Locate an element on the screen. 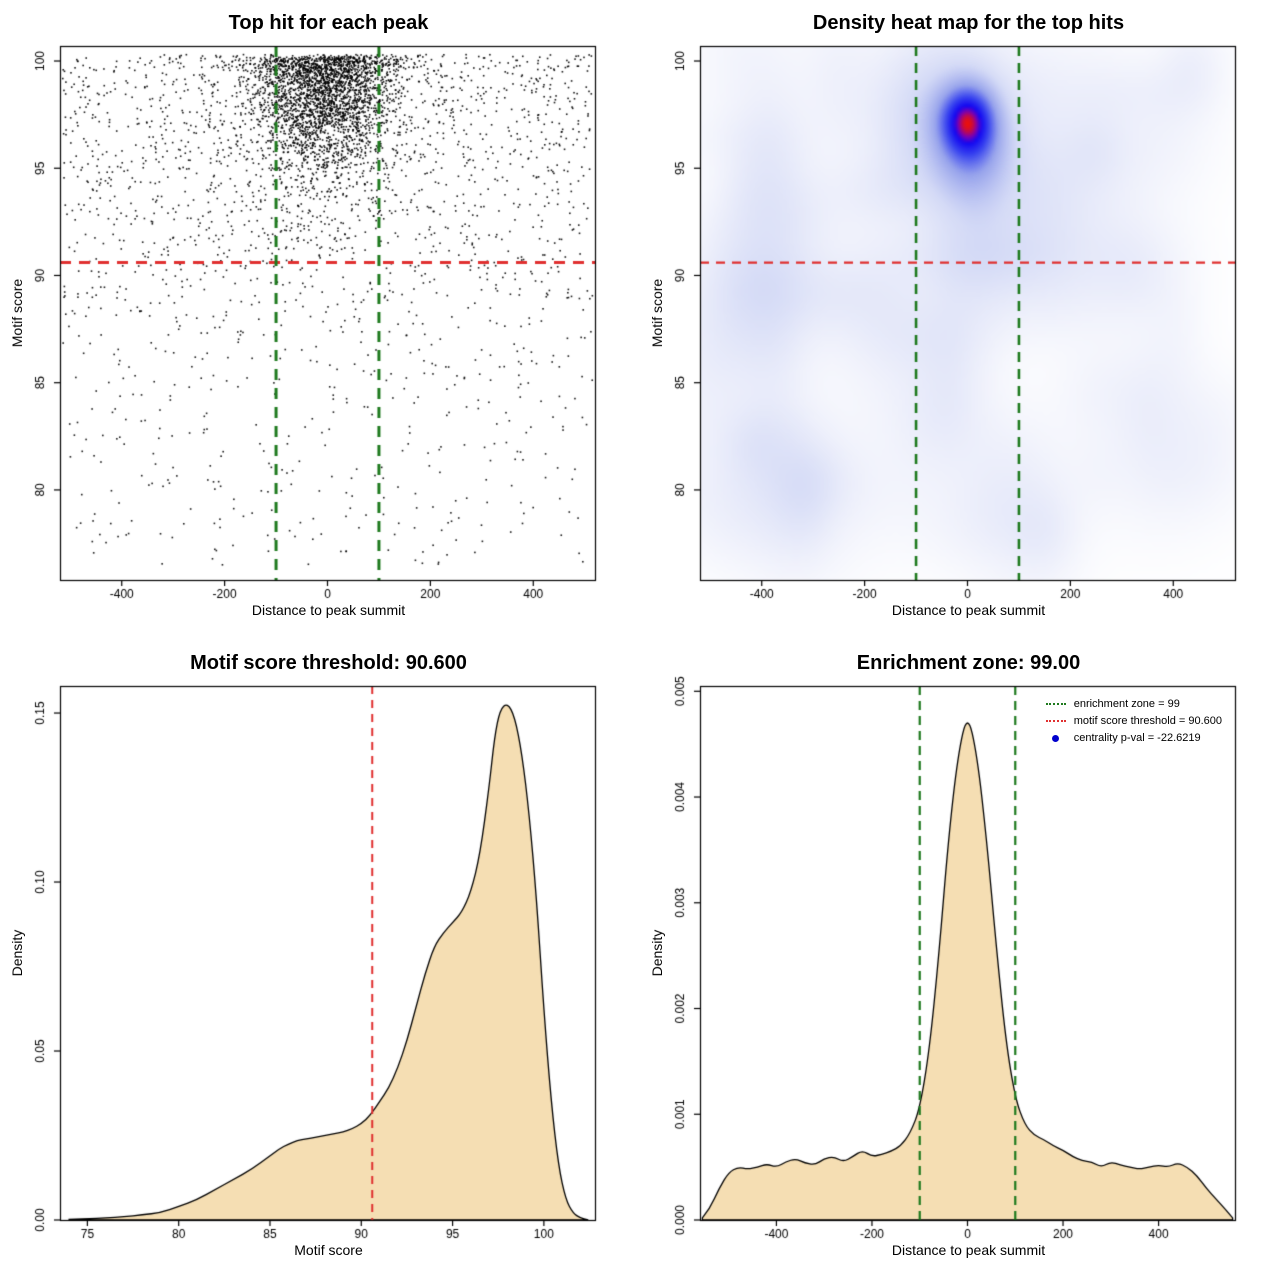  chart-title: Enrichment zone: 99.00 is located at coordinates (968, 663).